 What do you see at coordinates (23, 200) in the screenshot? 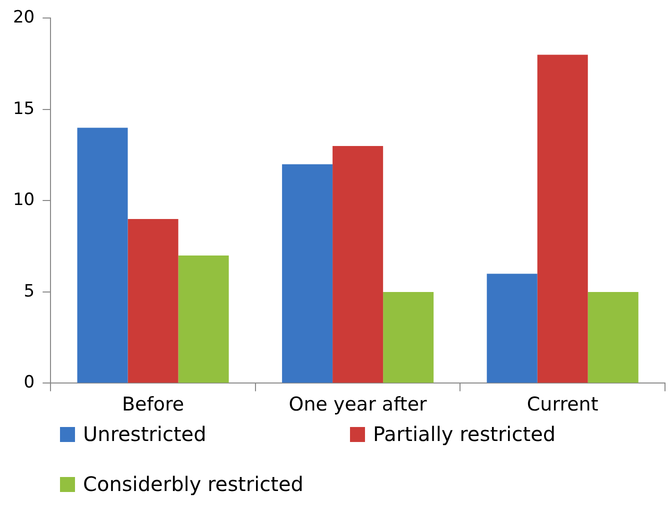
I see `y-tick-label: 10` at bounding box center [23, 200].